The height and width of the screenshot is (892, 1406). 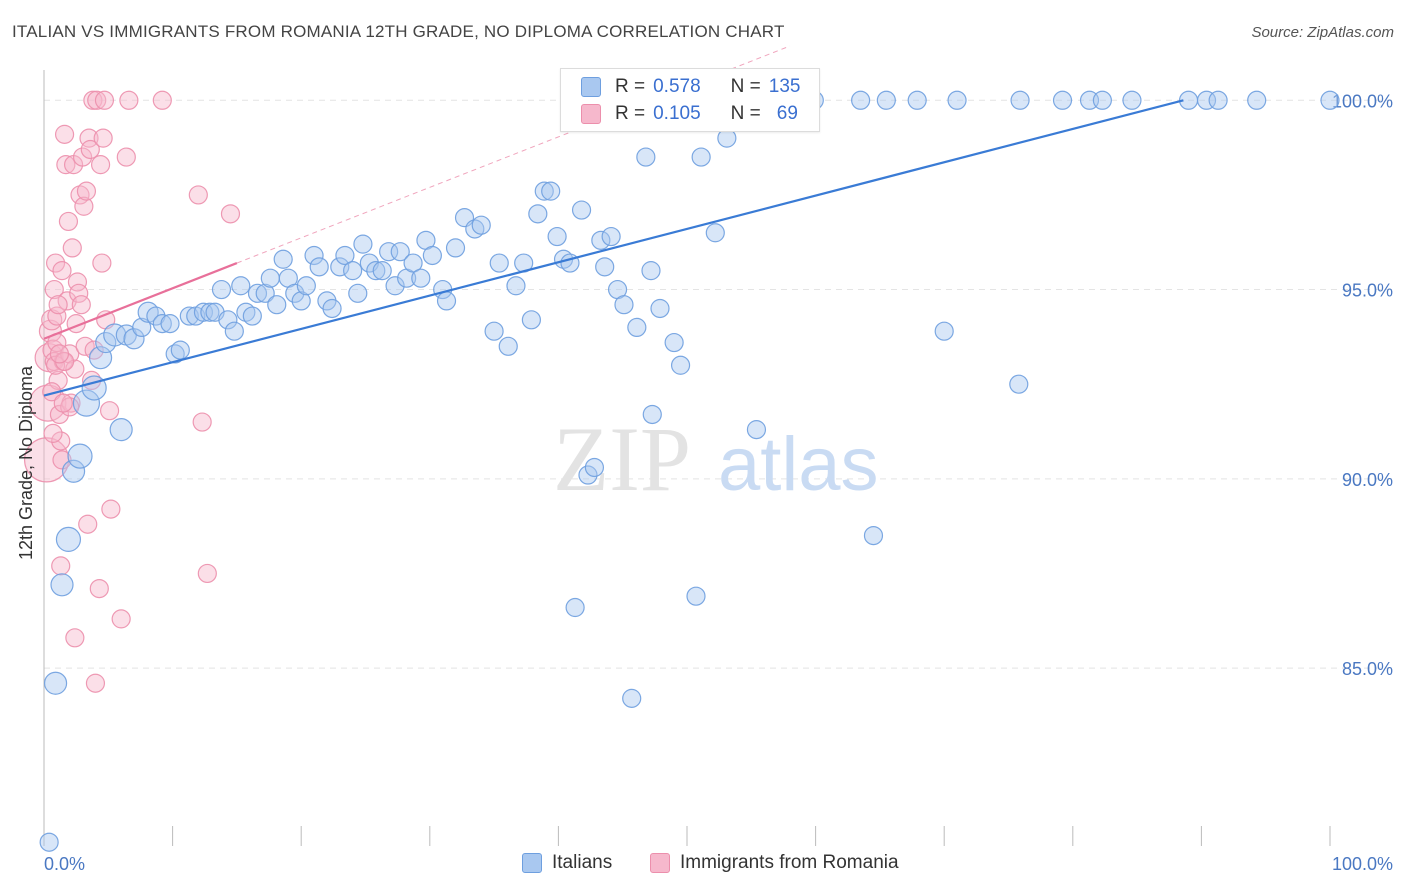 I want to click on legend-item-italians: Italians, so click(x=567, y=863).